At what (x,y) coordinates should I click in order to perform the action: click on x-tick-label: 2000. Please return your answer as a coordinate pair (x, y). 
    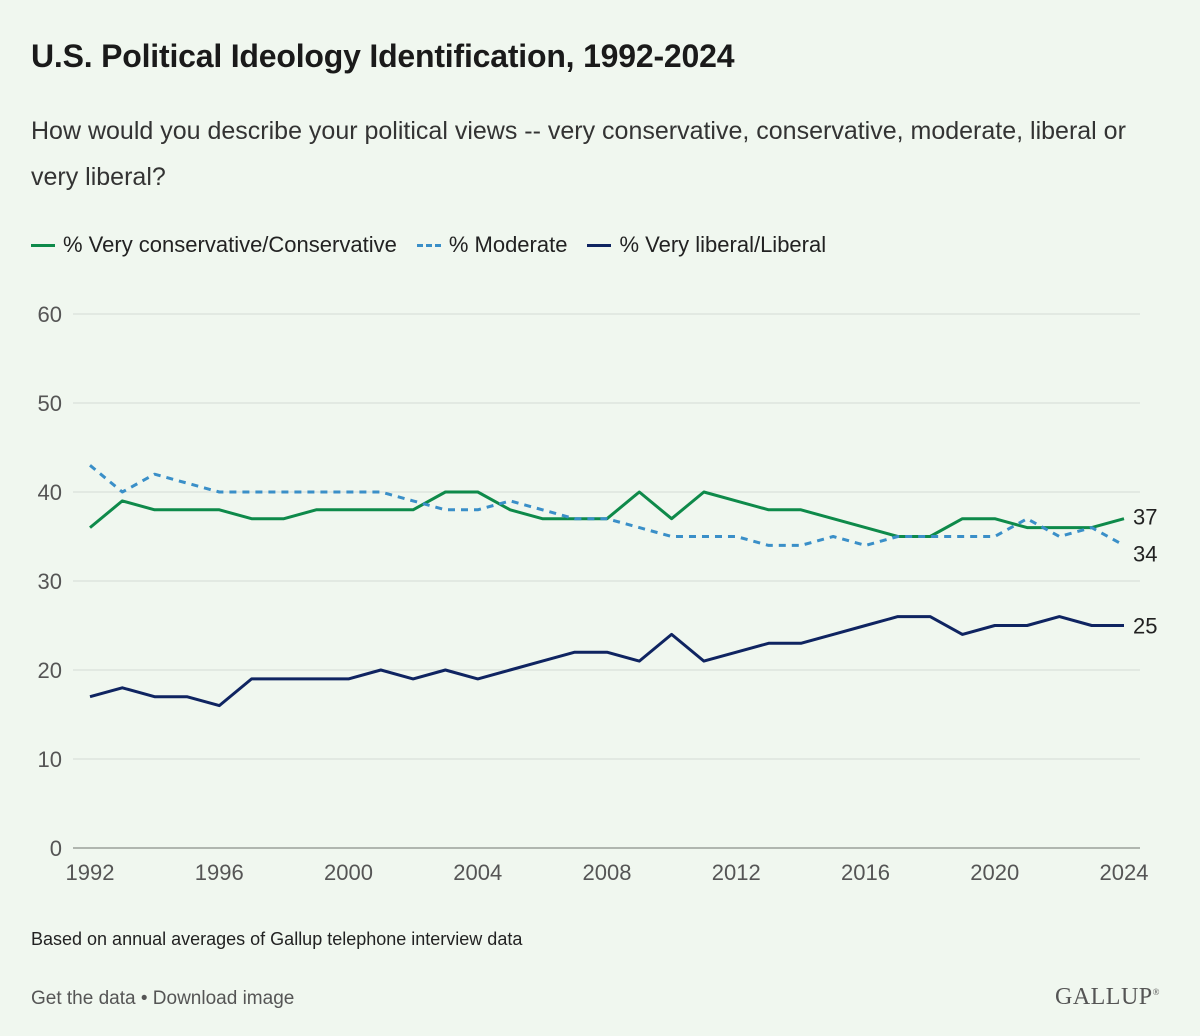
    Looking at the image, I should click on (348, 872).